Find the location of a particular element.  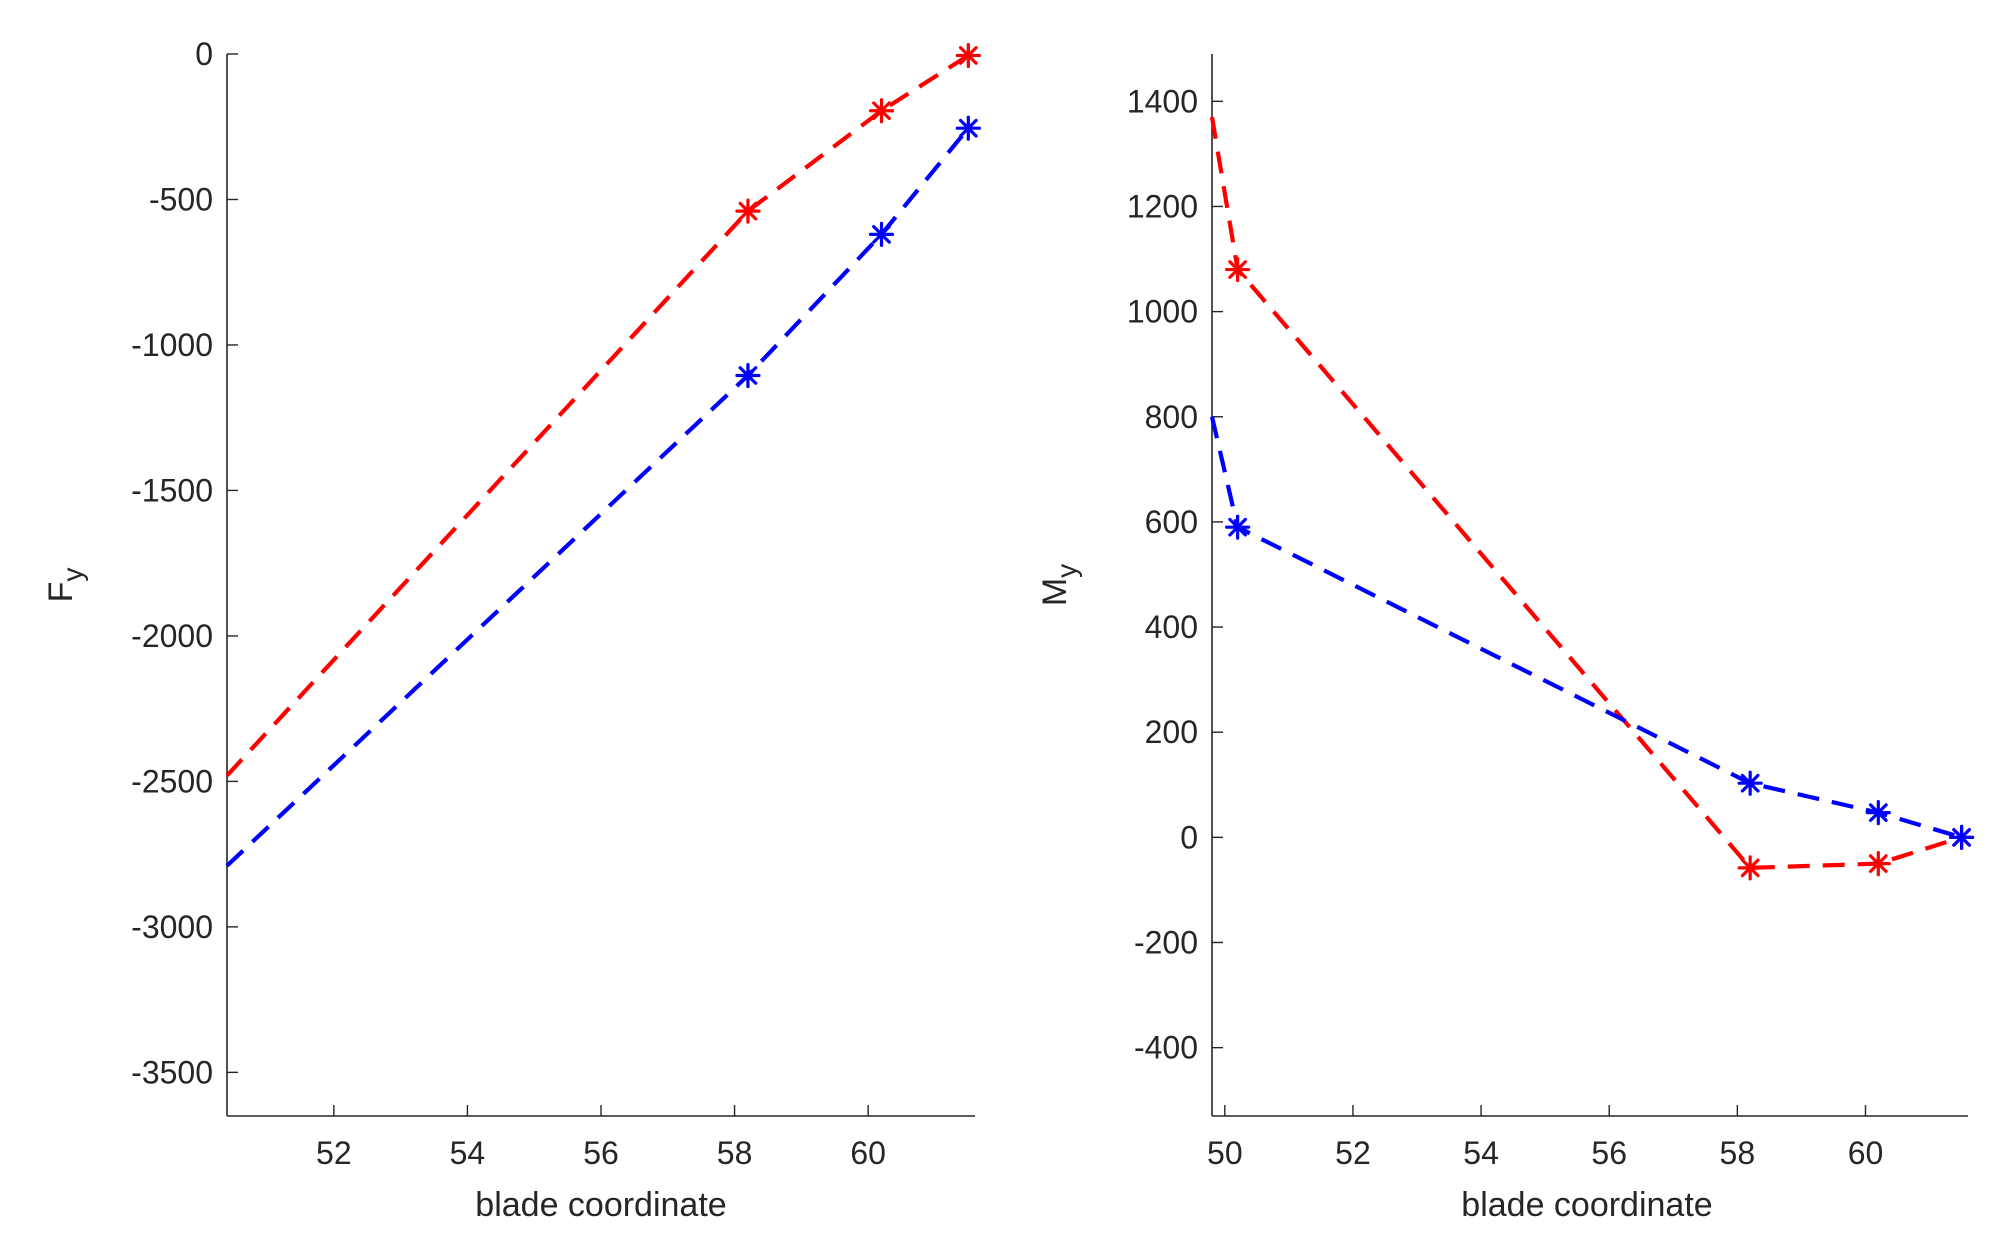

right-plot-y-tick-label: 400 is located at coordinates (1171, 627).